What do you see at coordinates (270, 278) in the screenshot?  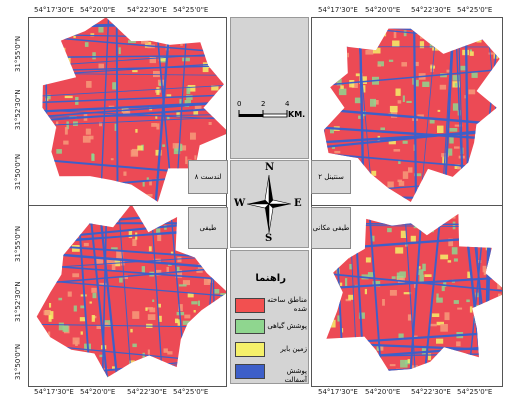 I see `legend-title: راهنما` at bounding box center [270, 278].